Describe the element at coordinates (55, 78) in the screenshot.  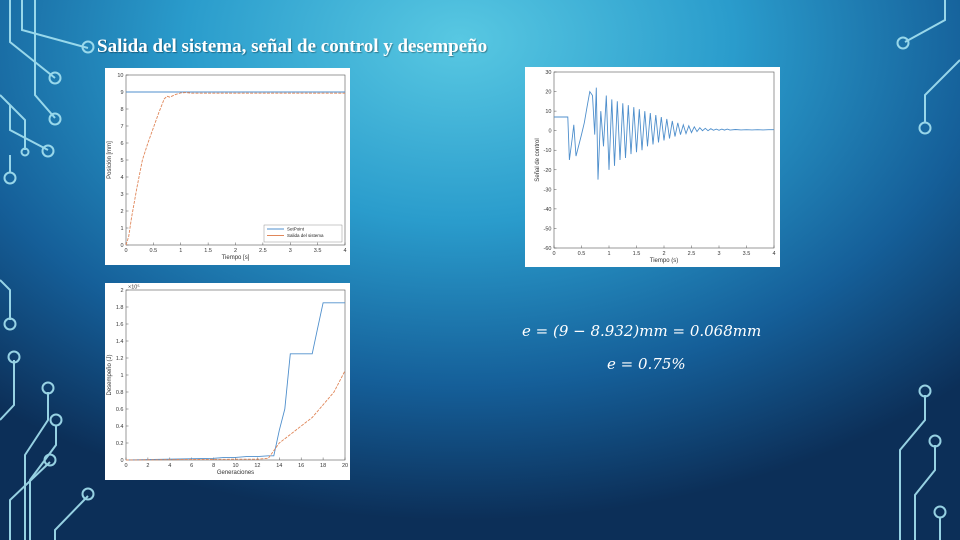
I see `circuit-node` at that location.